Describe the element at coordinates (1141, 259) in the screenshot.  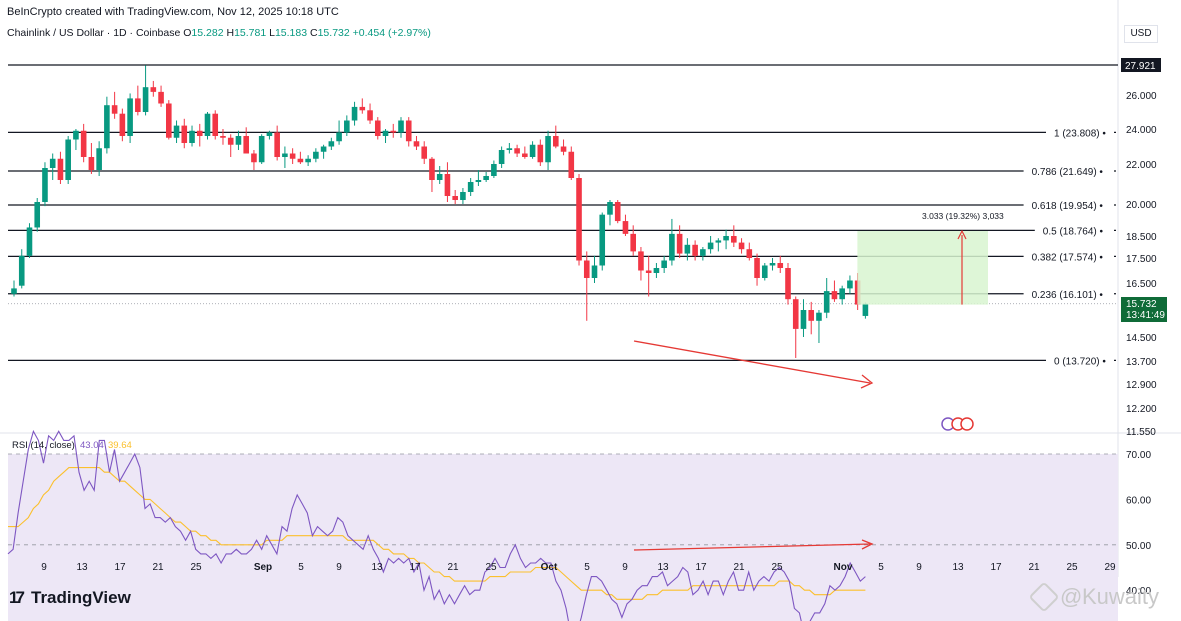
I see `price-tick-label: 17.500` at that location.